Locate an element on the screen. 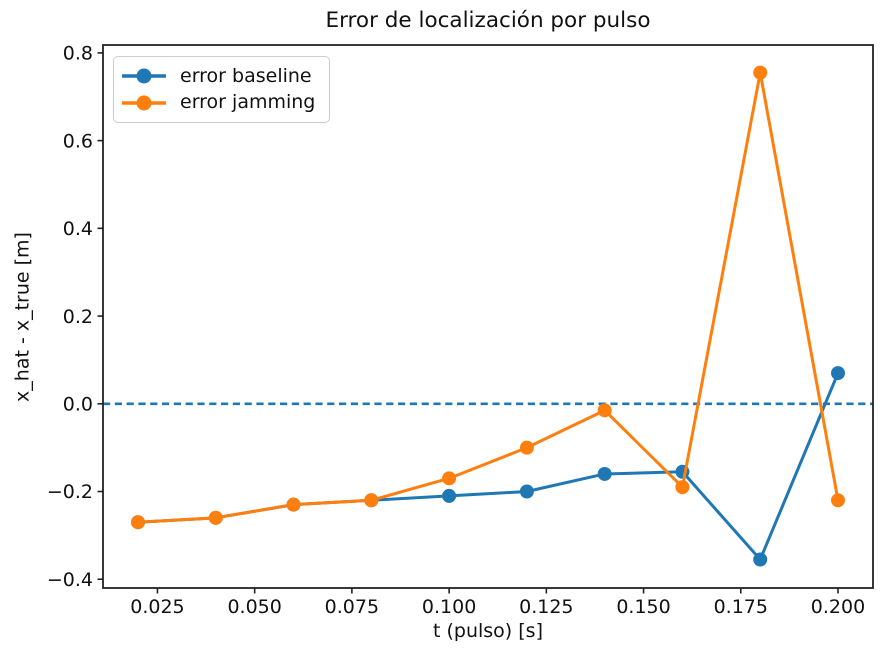 This screenshot has height=661, width=886. y-tick-label: −0.4 is located at coordinates (70, 580).